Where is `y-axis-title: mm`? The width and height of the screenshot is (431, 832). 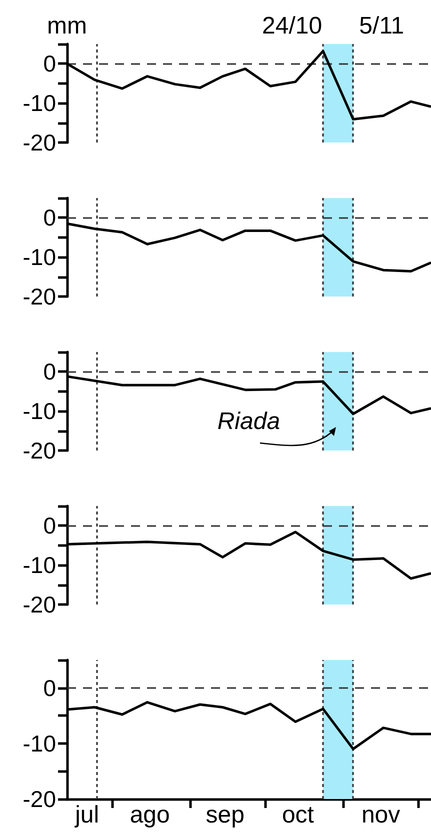 y-axis-title: mm is located at coordinates (67, 26).